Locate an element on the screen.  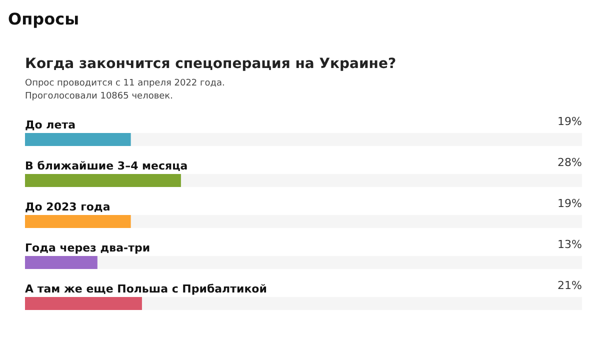
data-label: 13% is located at coordinates (570, 244).